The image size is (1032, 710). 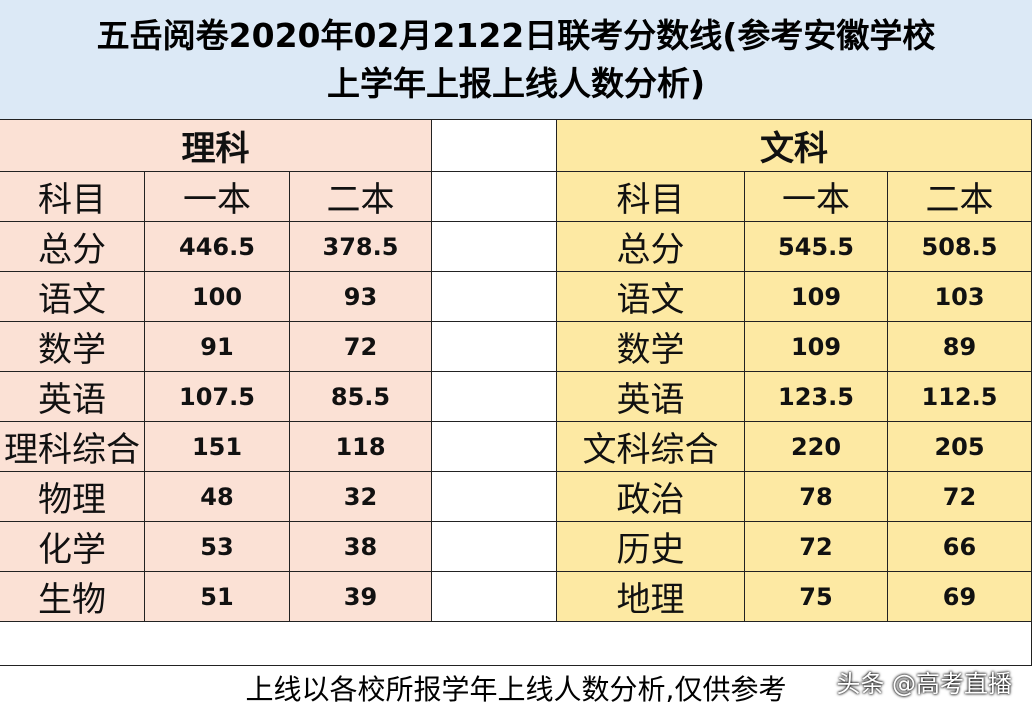 I want to click on cell-value: 103, so click(x=960, y=297).